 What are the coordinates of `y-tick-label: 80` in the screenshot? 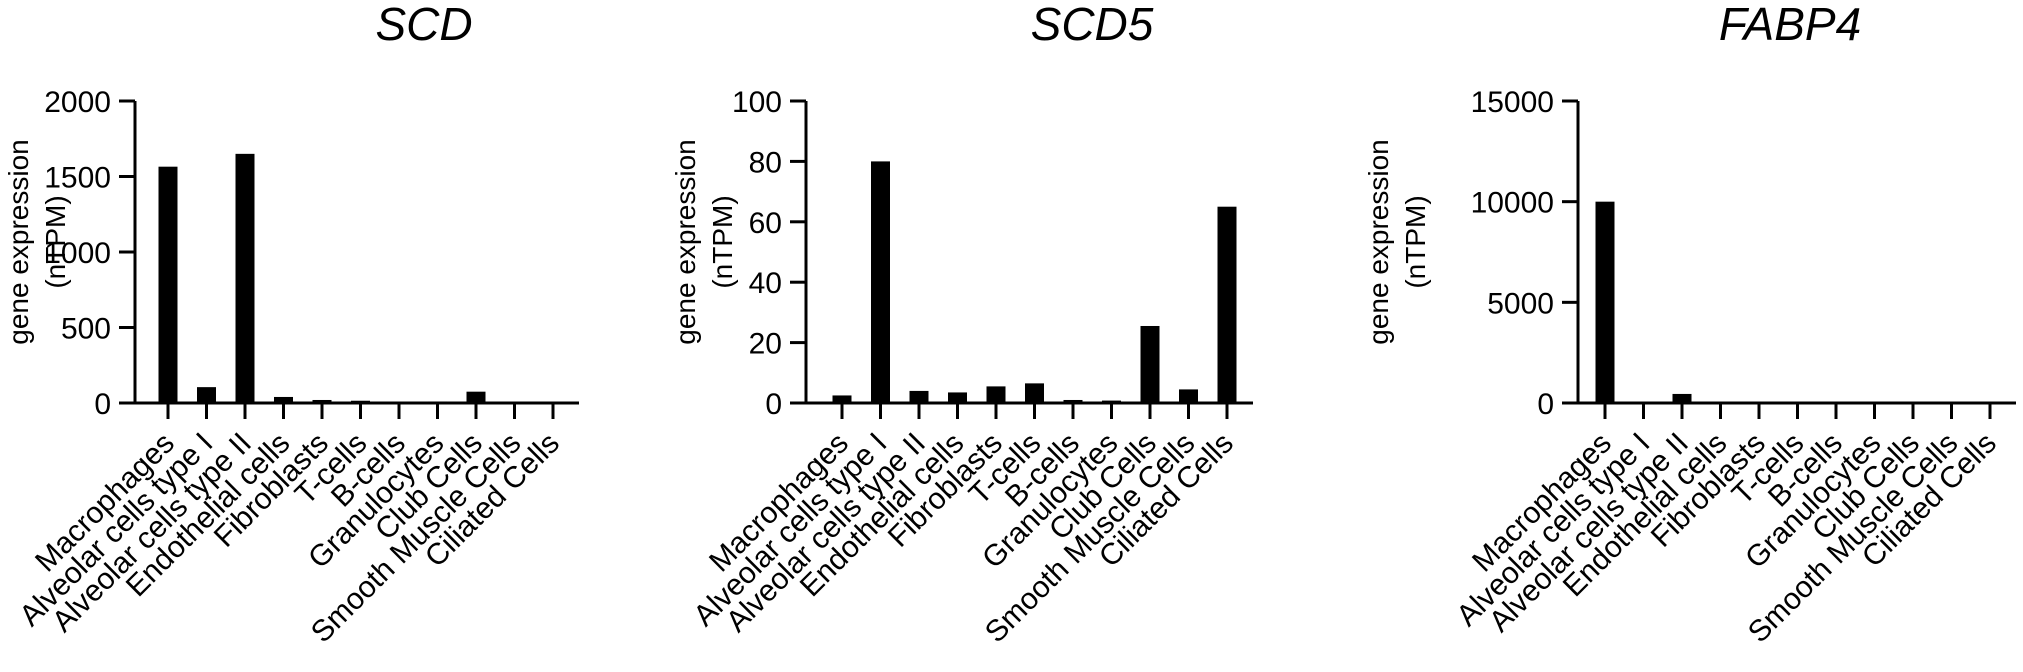 It's located at (765, 162).